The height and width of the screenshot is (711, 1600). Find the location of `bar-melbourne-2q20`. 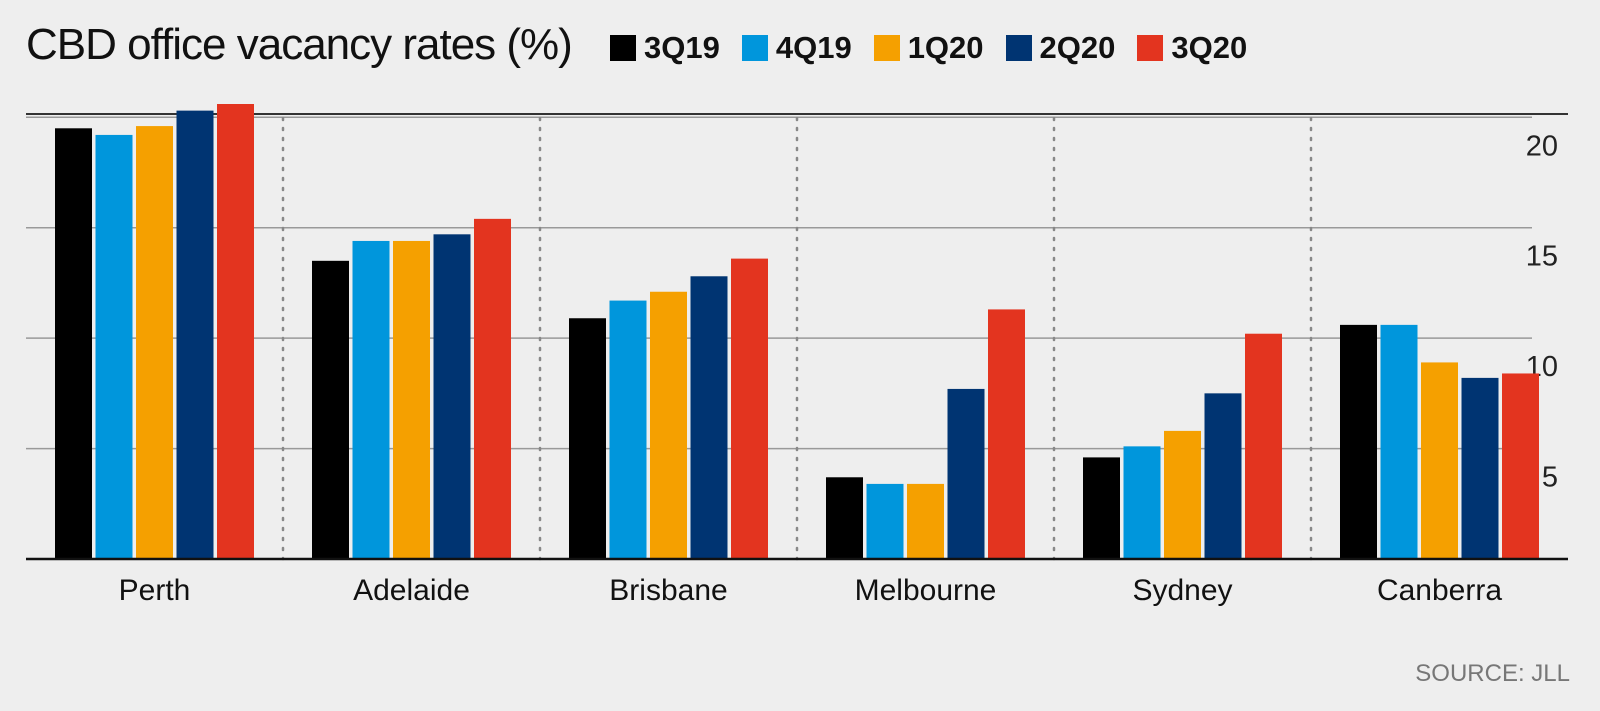

bar-melbourne-2q20 is located at coordinates (966, 473).